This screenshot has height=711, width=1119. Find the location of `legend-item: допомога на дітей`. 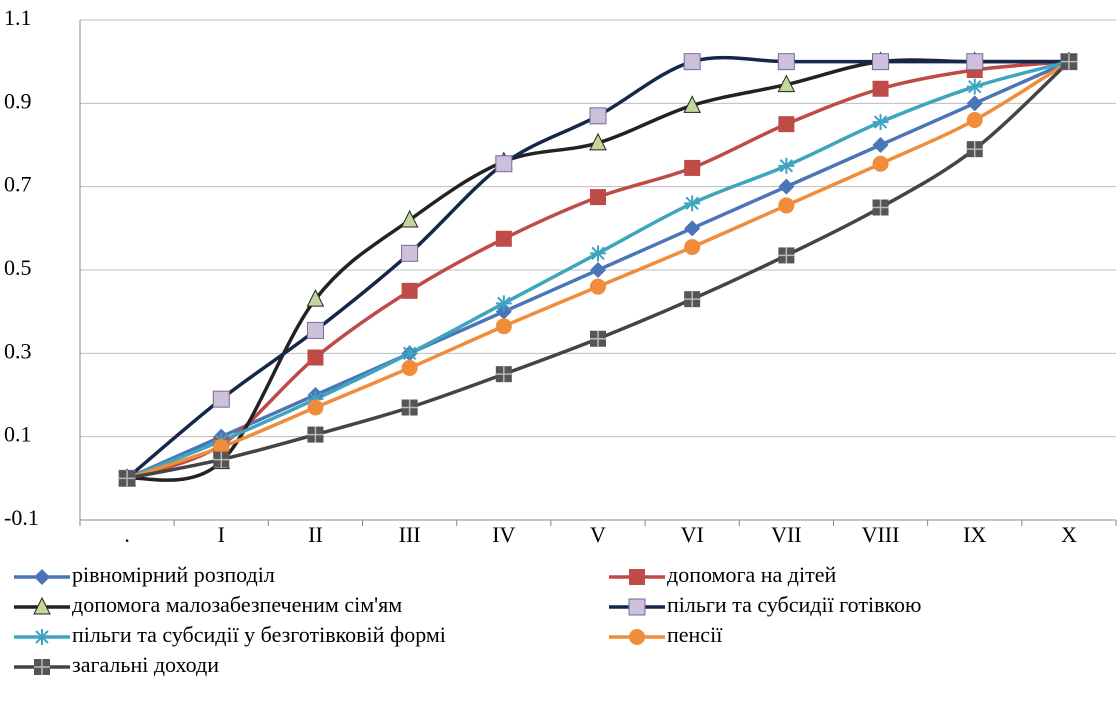

legend-item: допомога на дітей is located at coordinates (722, 574).